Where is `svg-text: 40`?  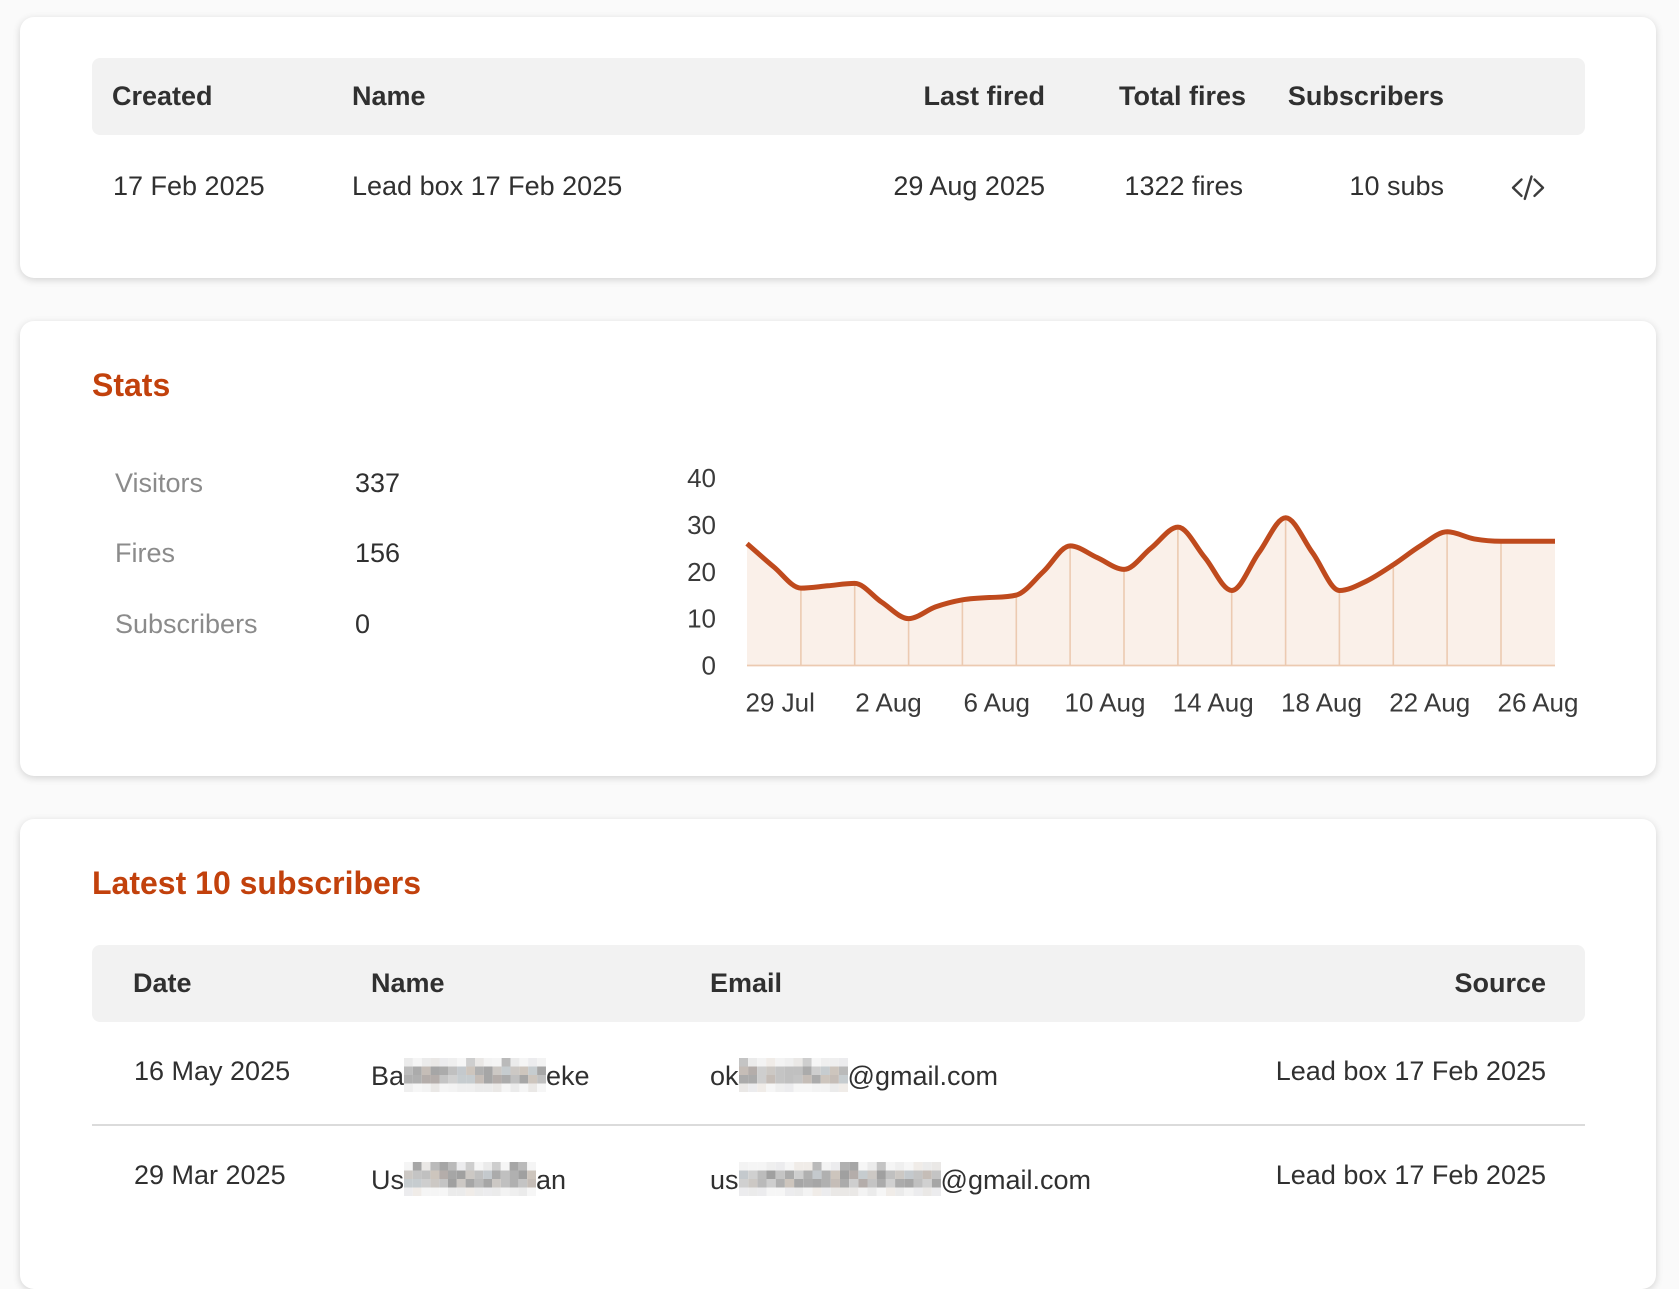 svg-text: 40 is located at coordinates (701, 478).